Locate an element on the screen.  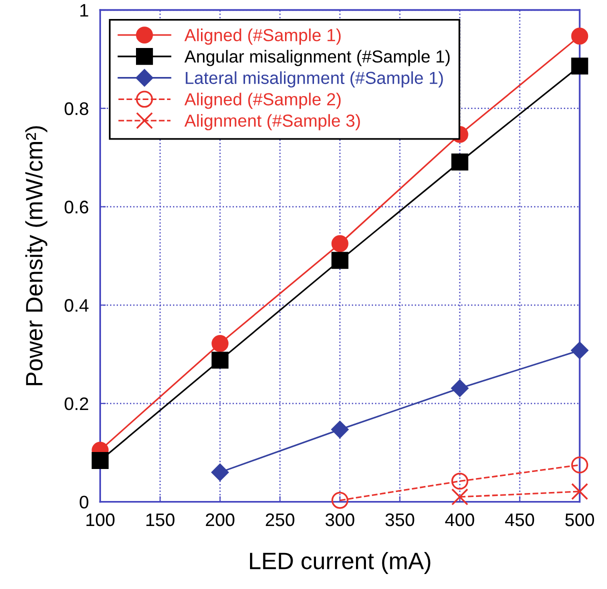
legend-label: Lateral misalignment (#Sample 1) is located at coordinates (314, 79).